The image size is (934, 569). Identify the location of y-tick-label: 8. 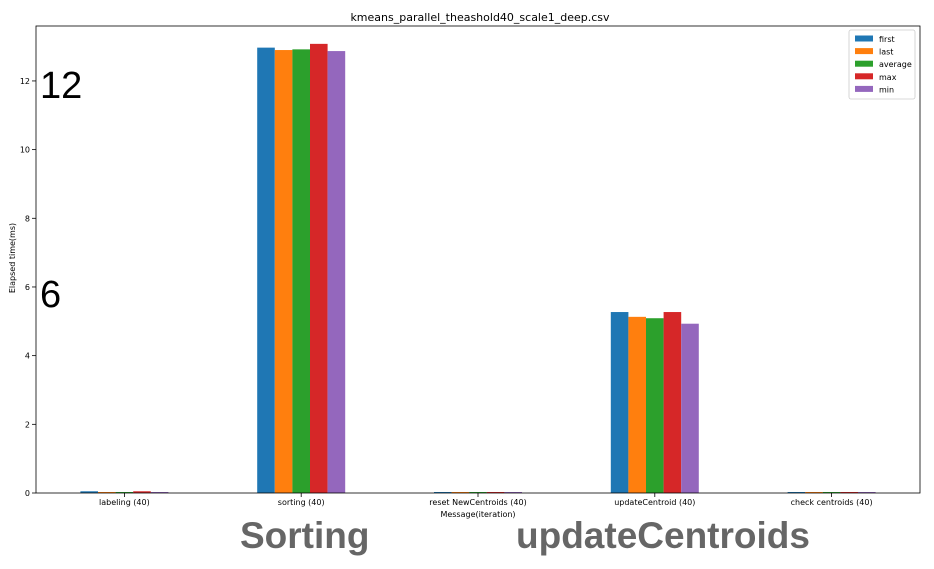
(27, 218).